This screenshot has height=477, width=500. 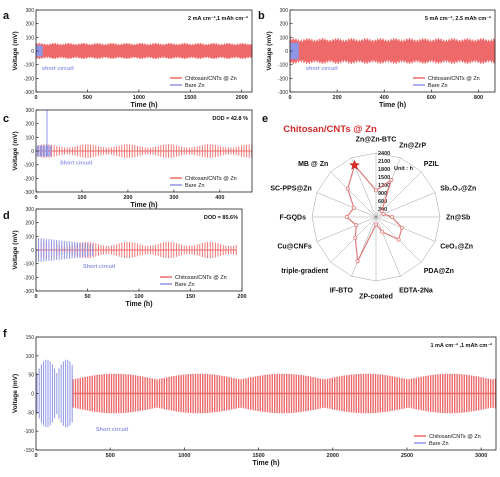 What do you see at coordinates (184, 456) in the screenshot?
I see `x-tick-label: 1000` at bounding box center [184, 456].